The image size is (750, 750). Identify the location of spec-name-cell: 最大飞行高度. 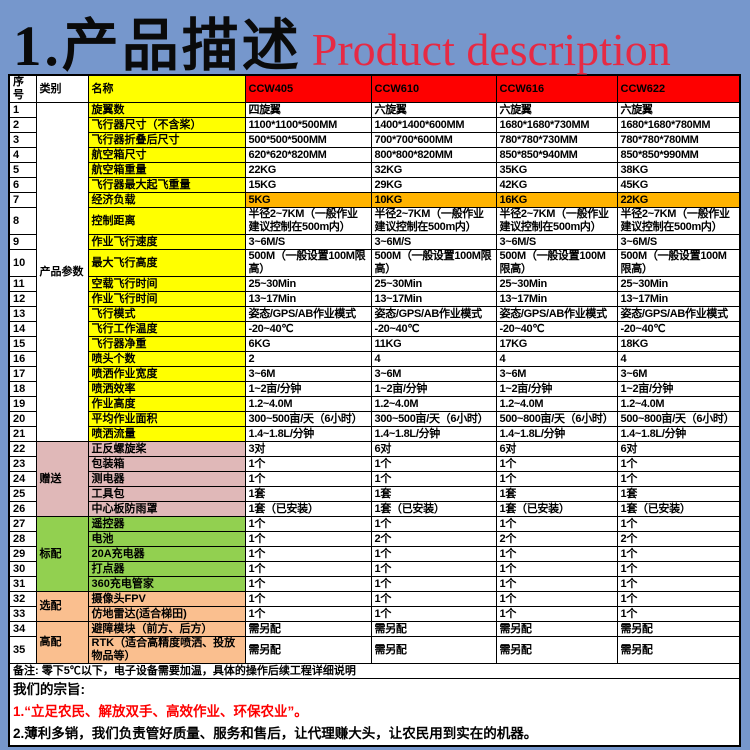
(166, 263).